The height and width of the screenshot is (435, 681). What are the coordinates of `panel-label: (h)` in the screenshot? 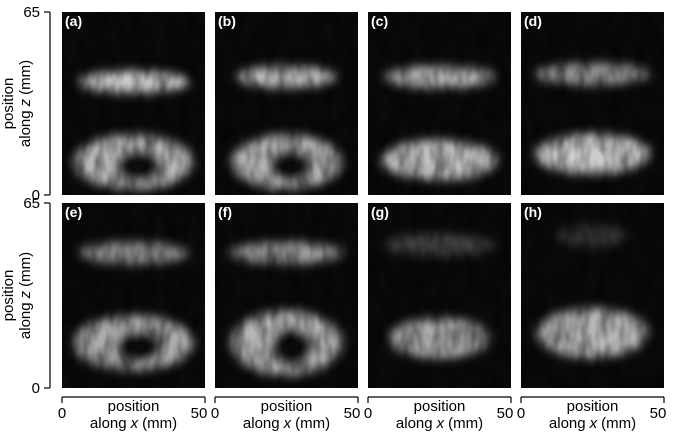 It's located at (533, 212).